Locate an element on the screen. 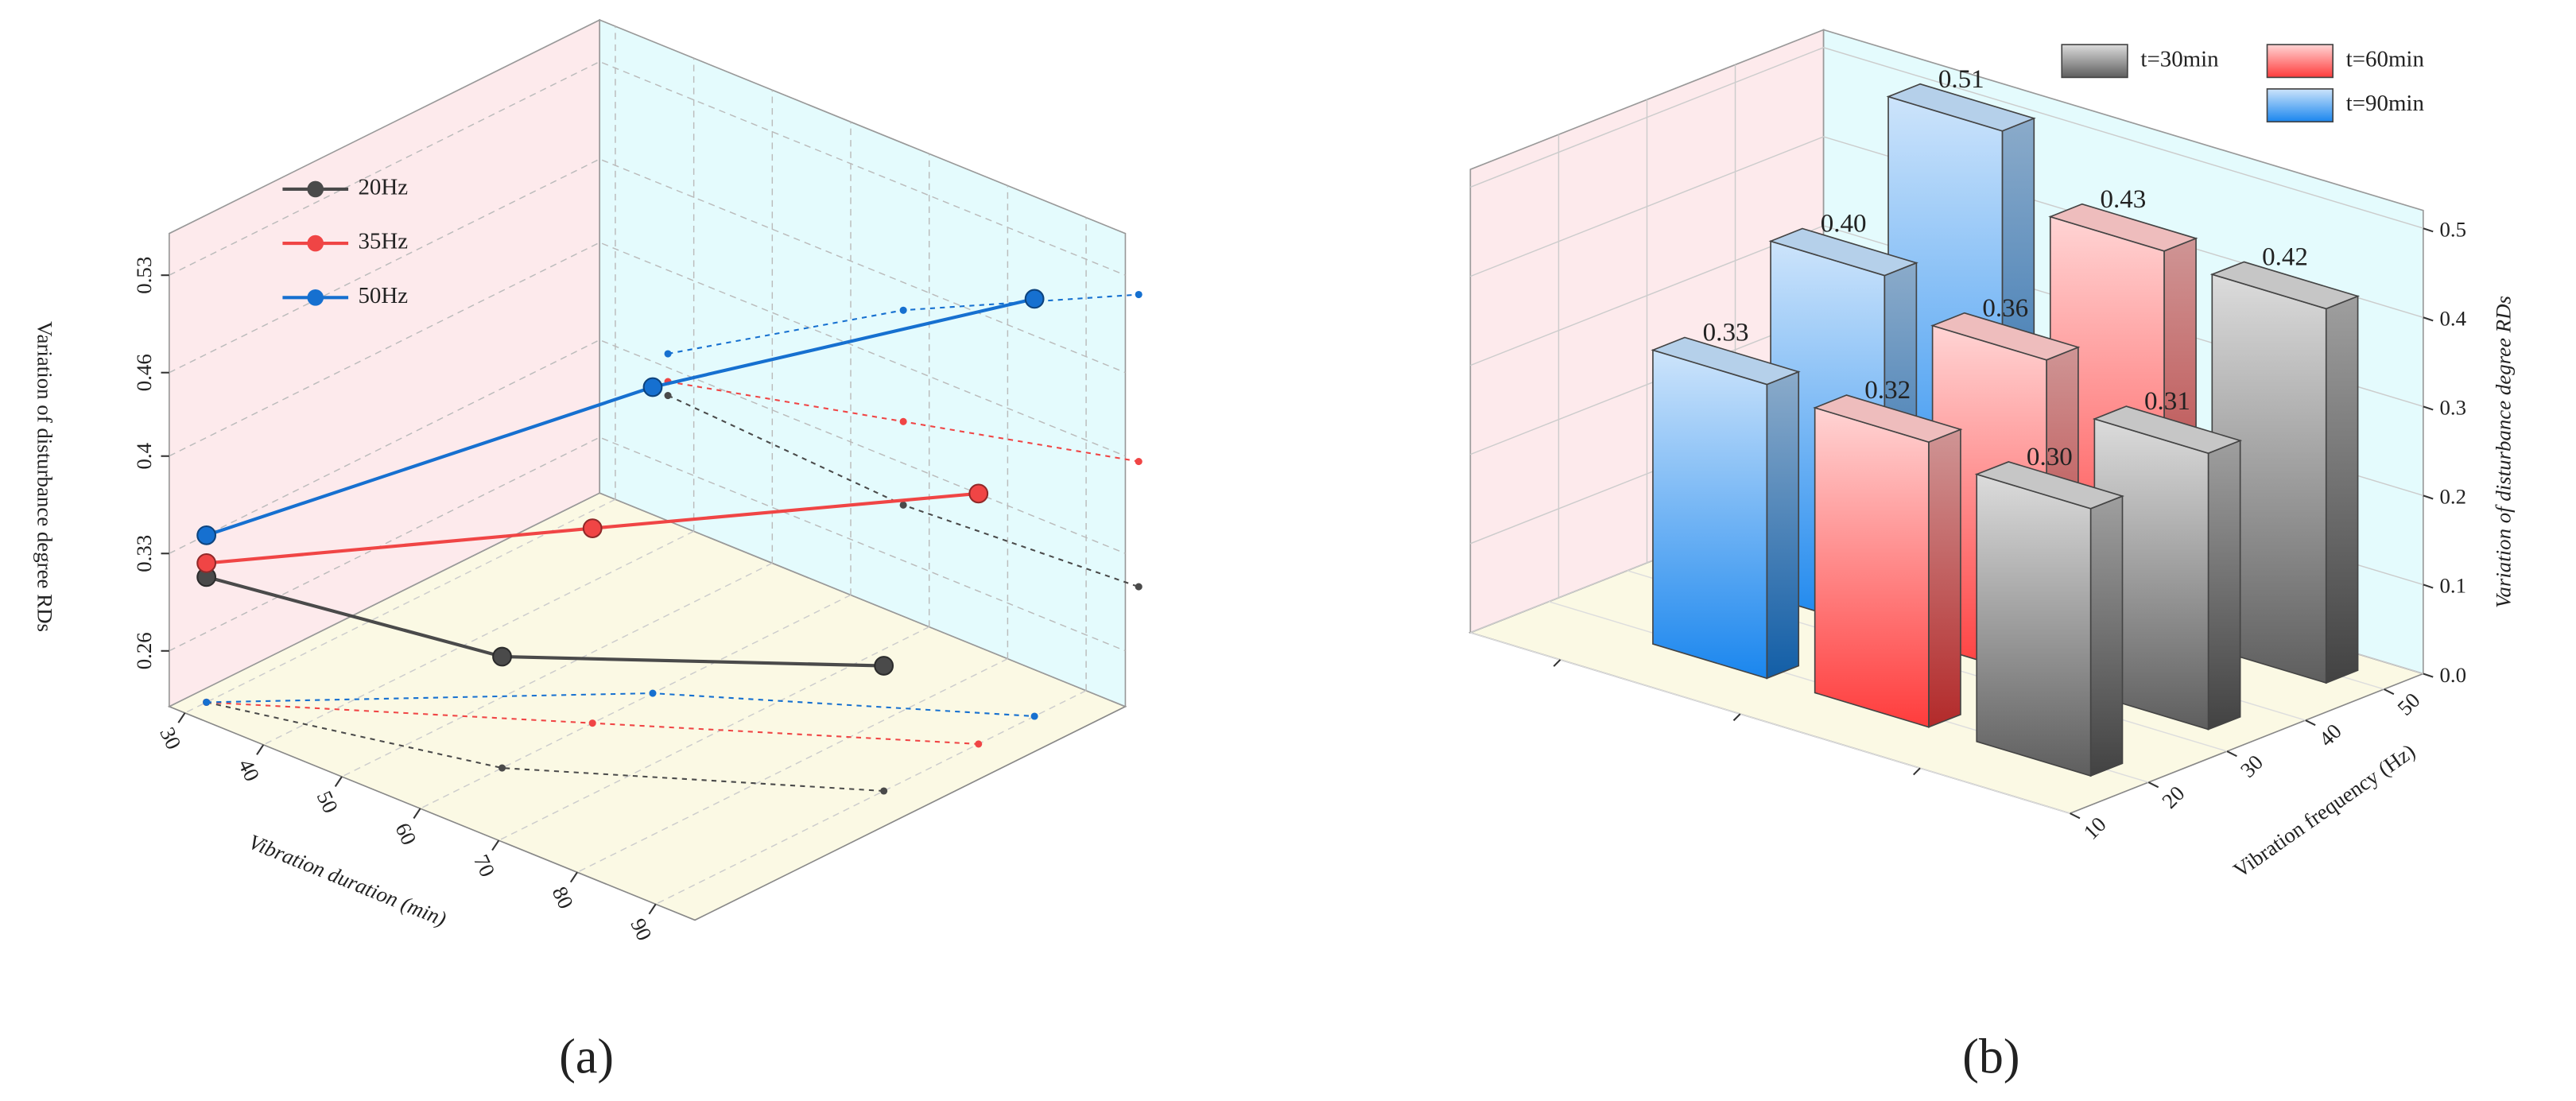 The image size is (2576, 1101). value-label: 0.33 is located at coordinates (1726, 333).